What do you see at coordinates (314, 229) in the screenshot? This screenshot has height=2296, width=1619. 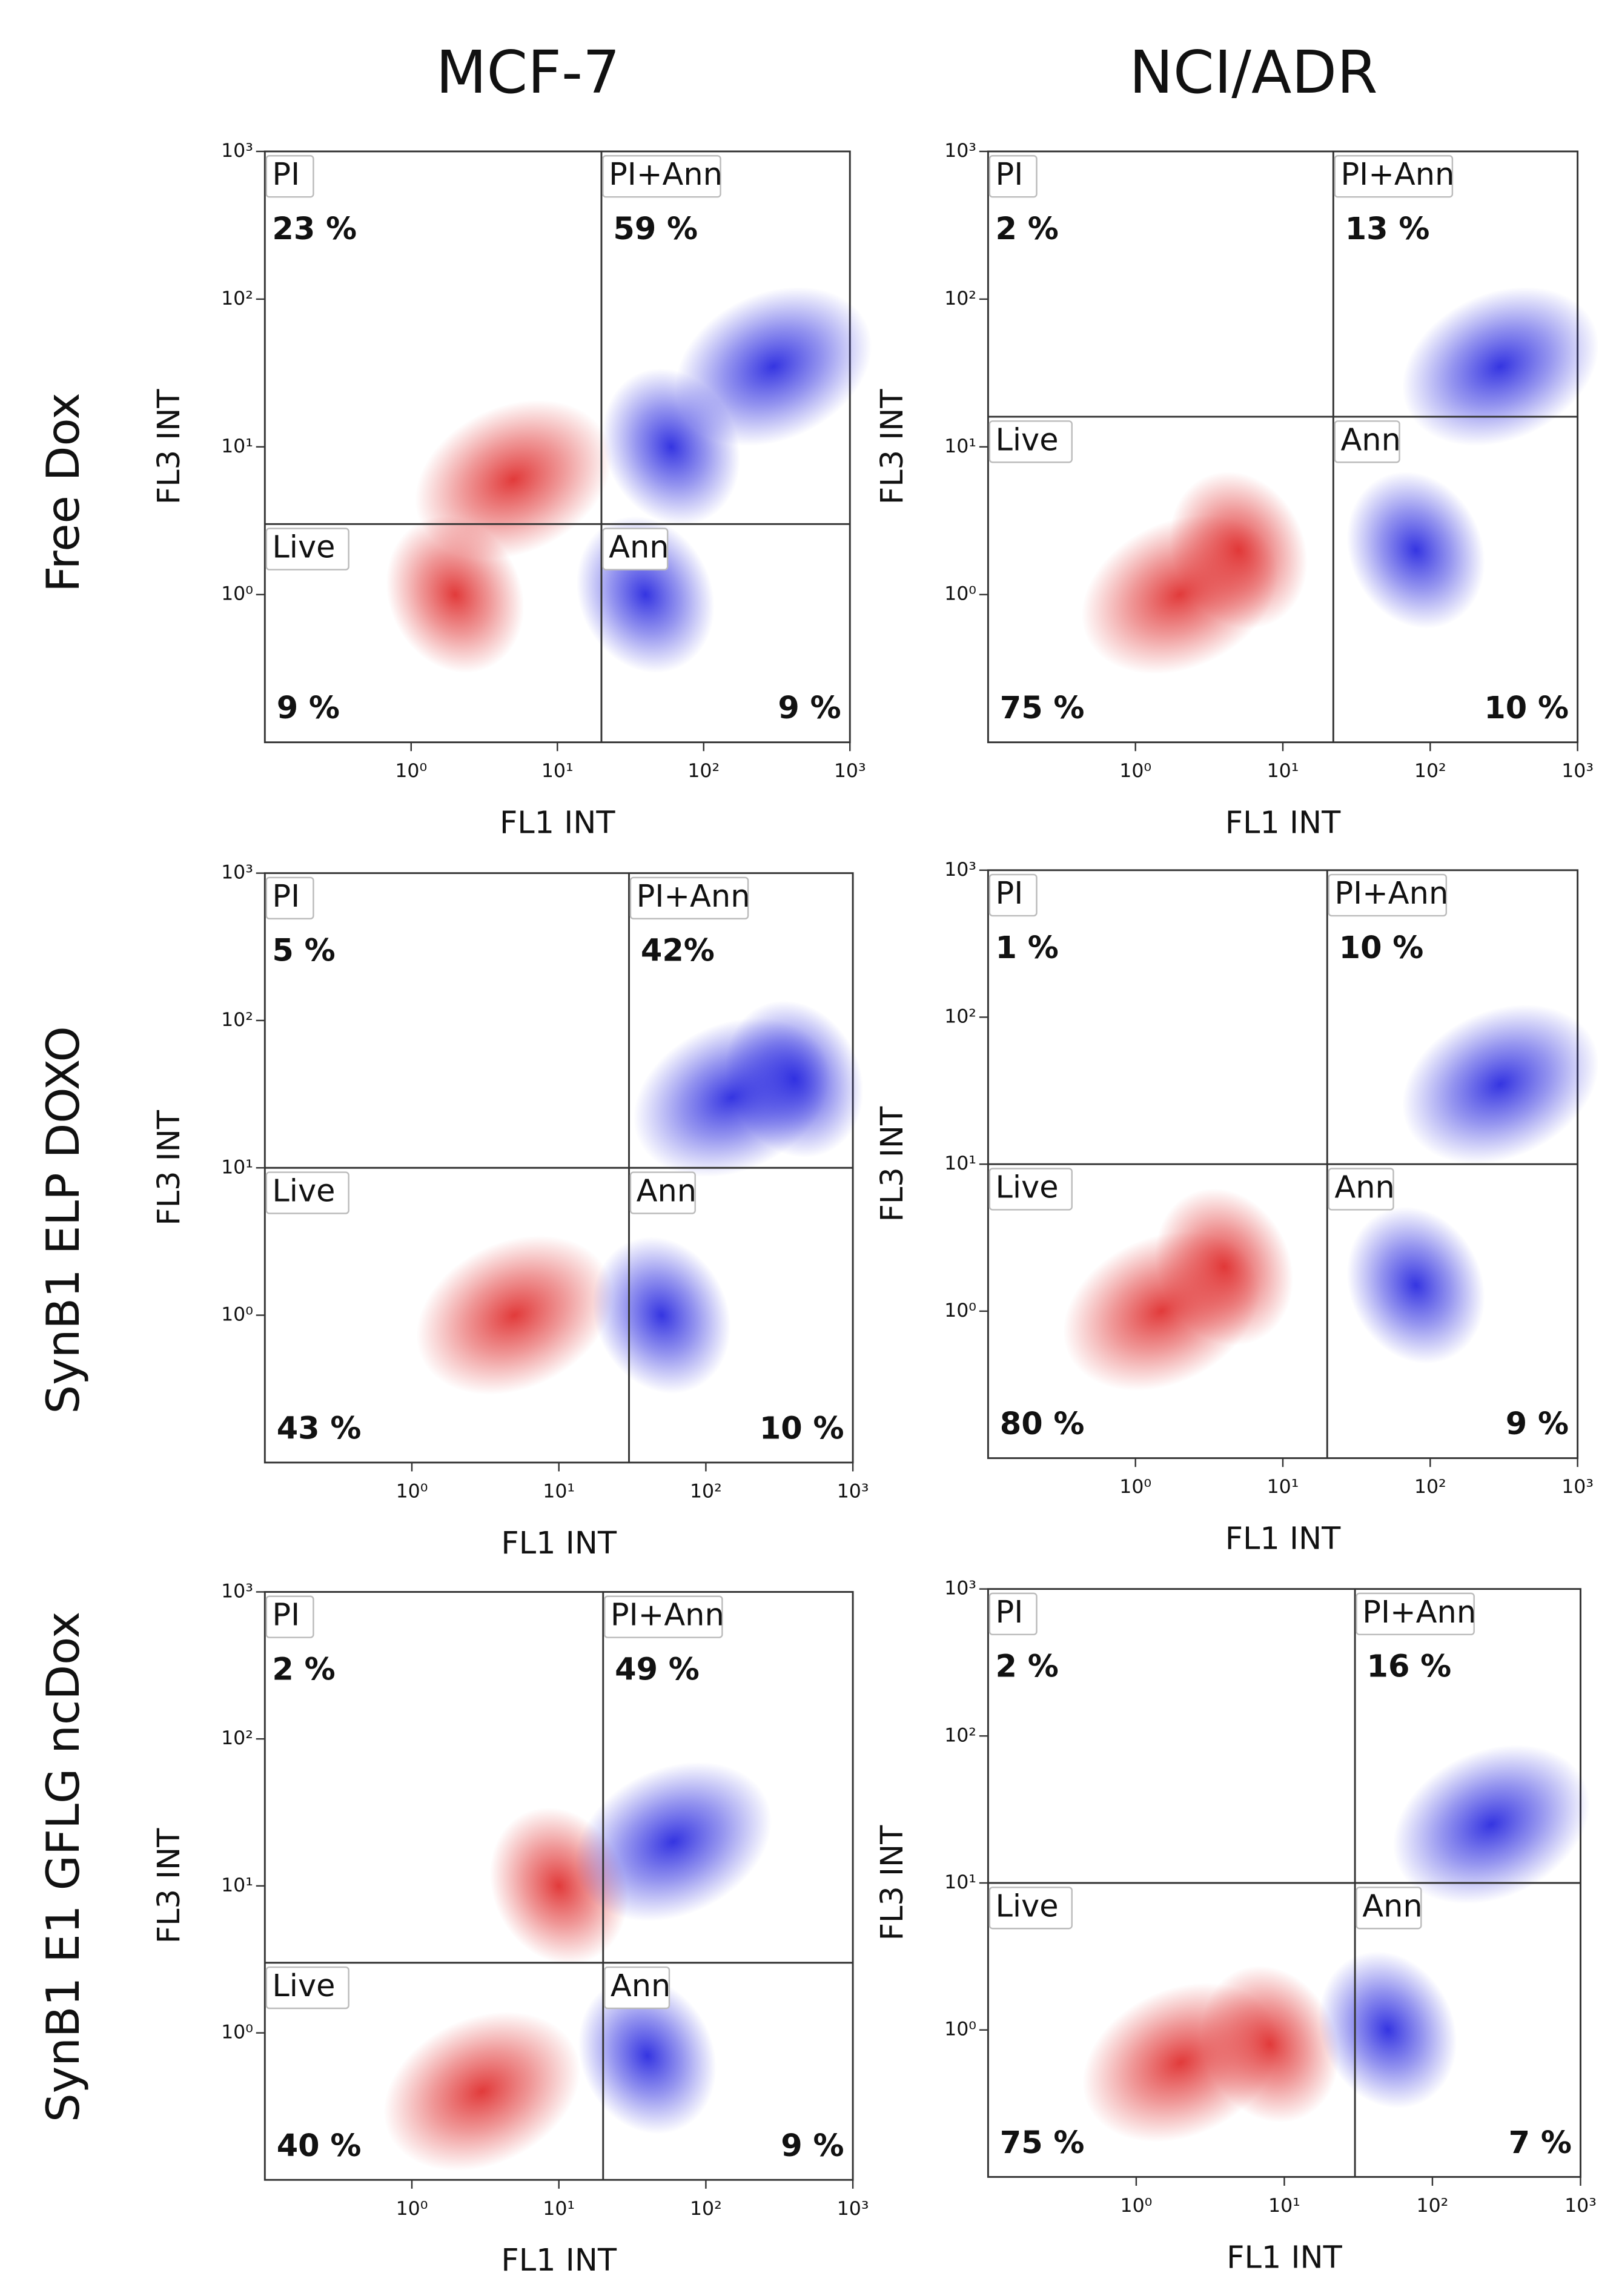 I see `quadrant-percent: 23 %` at bounding box center [314, 229].